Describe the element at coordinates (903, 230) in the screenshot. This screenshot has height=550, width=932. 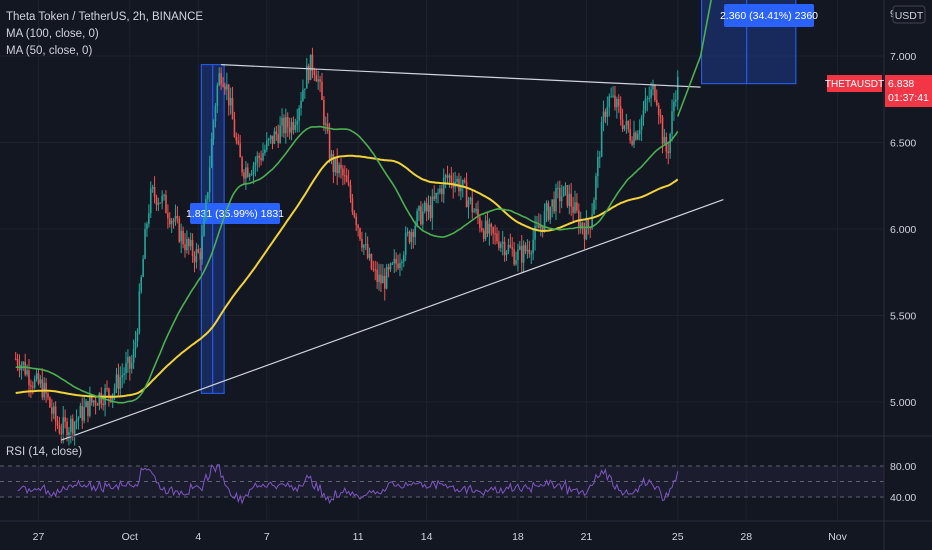
I see `price-tick-label: 6.000` at that location.